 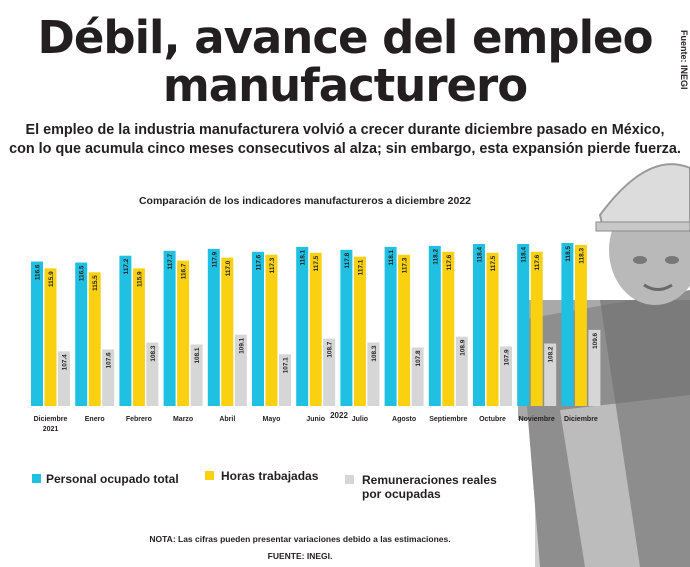 I want to click on value-label-remuneraciones-12: 109.6, so click(x=595, y=340).